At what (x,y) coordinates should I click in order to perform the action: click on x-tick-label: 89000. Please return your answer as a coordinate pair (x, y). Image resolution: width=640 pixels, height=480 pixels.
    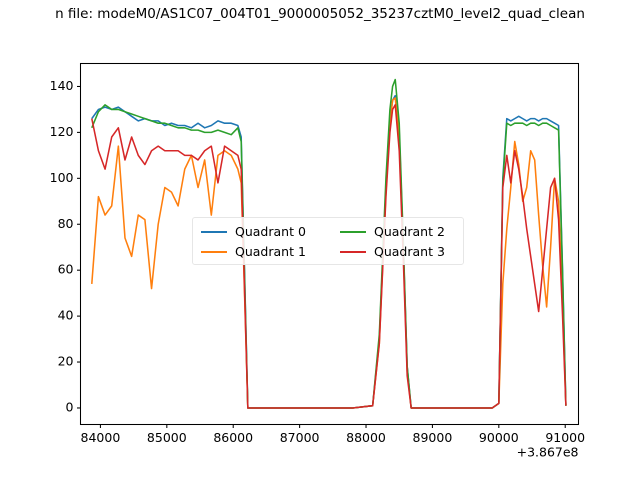
    Looking at the image, I should click on (433, 437).